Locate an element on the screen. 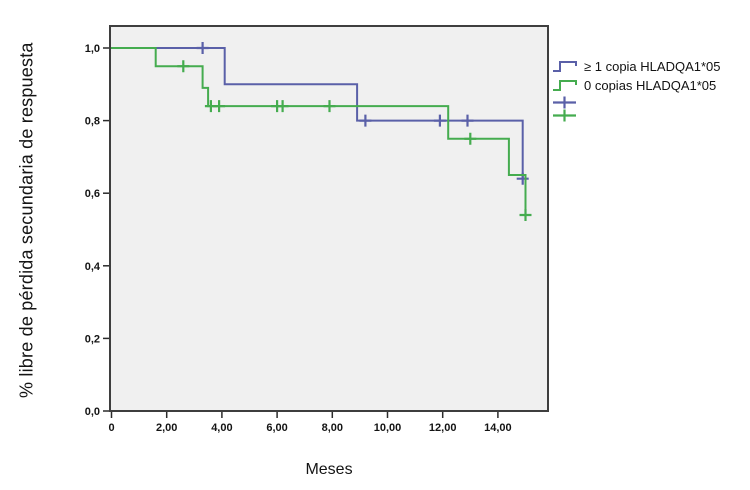 Image resolution: width=750 pixels, height=490 pixels. y-tick-label: 0,4 is located at coordinates (93, 267).